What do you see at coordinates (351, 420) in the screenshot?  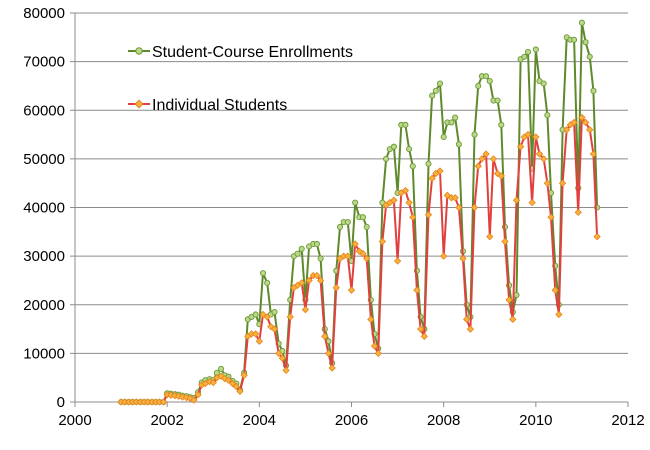 I see `x-axis-tick-labels: 2000 2002 2004 2006 2008 2010 2012` at bounding box center [351, 420].